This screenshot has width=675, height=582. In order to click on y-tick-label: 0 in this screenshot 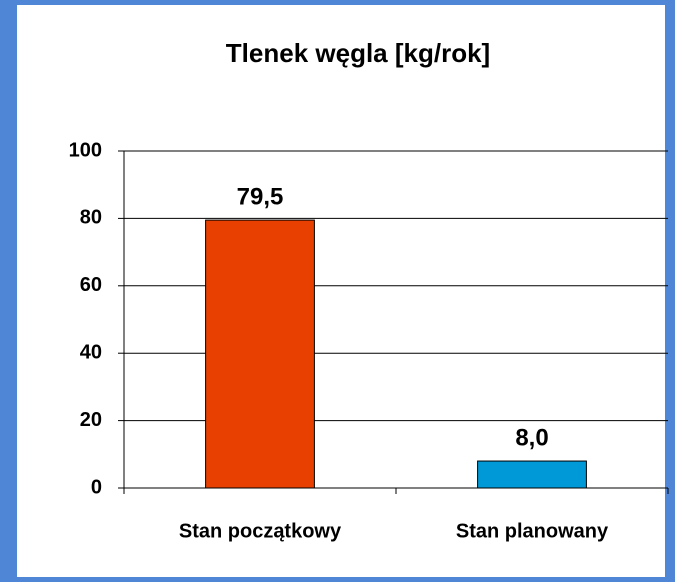, I will do `click(96, 487)`.